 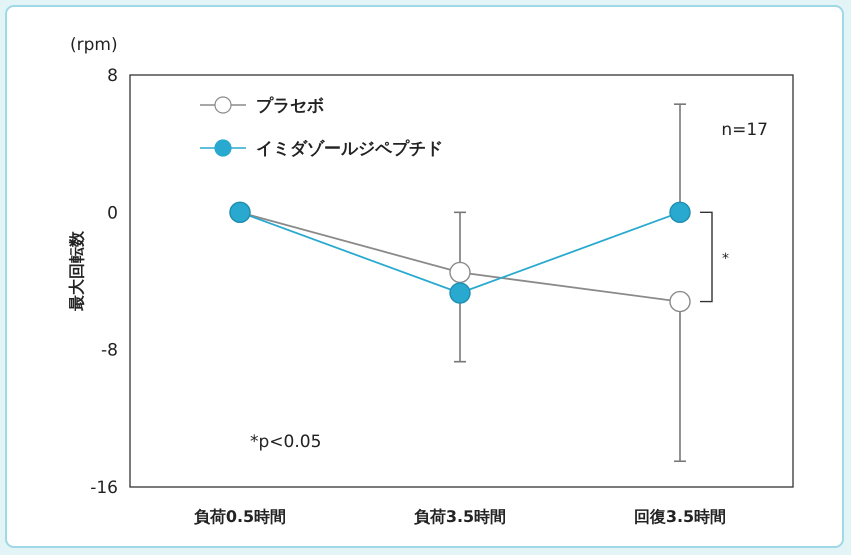 What do you see at coordinates (460, 516) in the screenshot?
I see `x-tick-label: 負荷3.5時間` at bounding box center [460, 516].